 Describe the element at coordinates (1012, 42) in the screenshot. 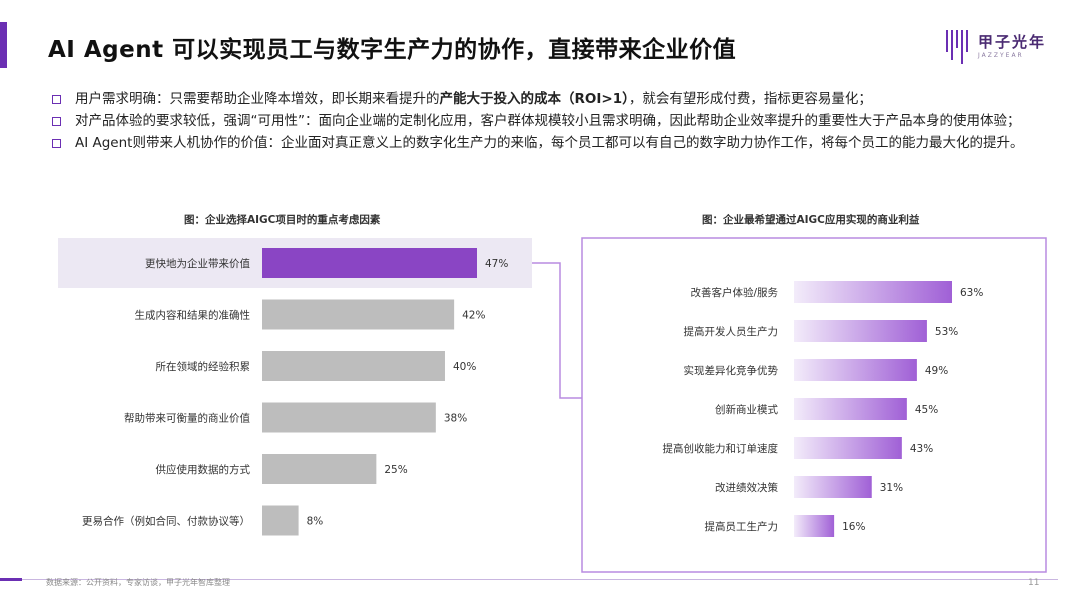

I see `logo-name: 甲子光年` at that location.